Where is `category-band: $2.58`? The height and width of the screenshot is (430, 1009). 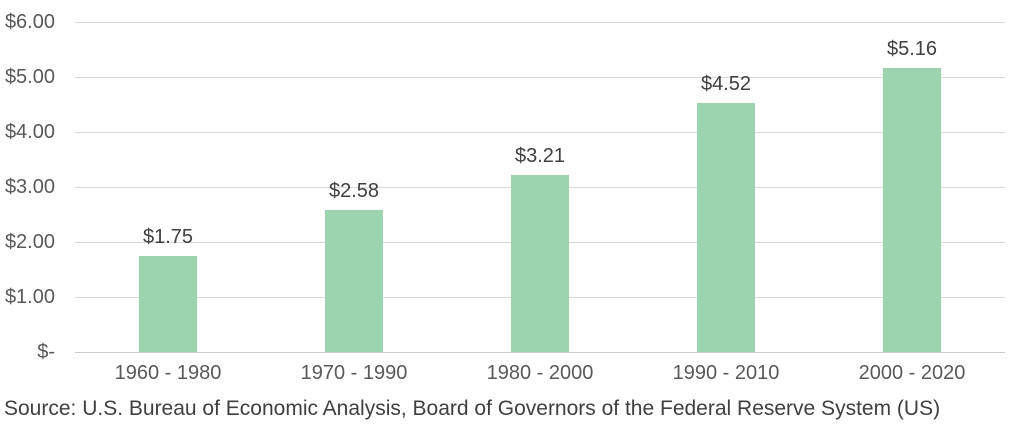 category-band: $2.58 is located at coordinates (354, 187).